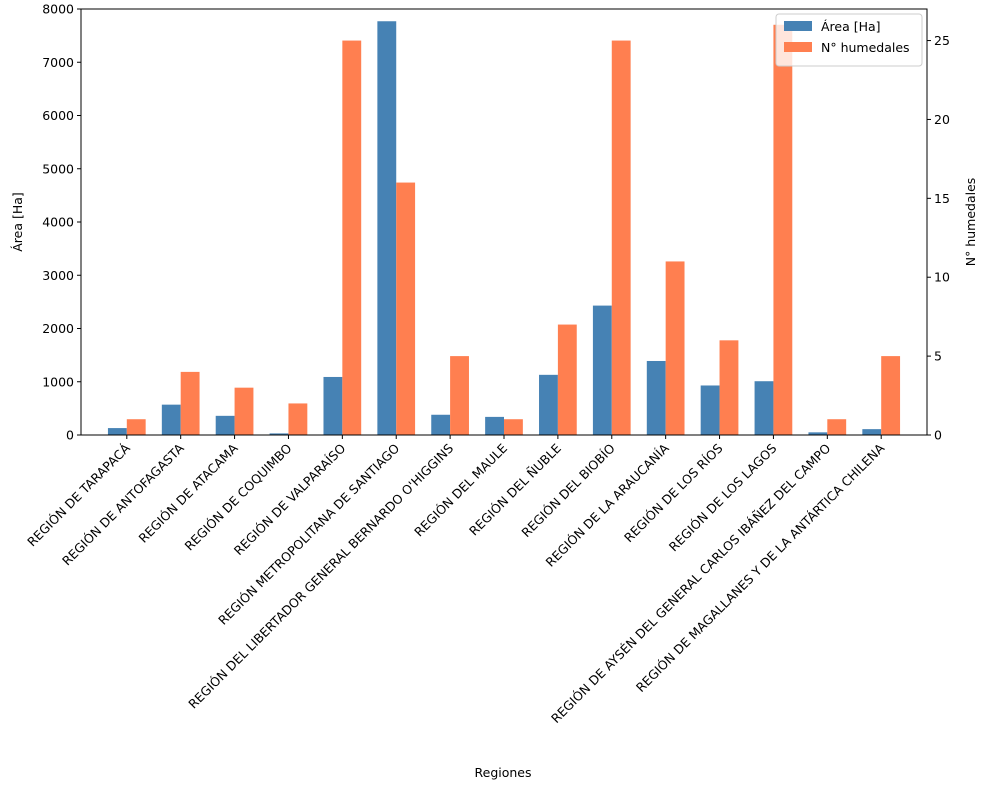 The width and height of the screenshot is (988, 789). Describe the element at coordinates (58, 62) in the screenshot. I see `y-left-tick-label-7: 7000` at that location.